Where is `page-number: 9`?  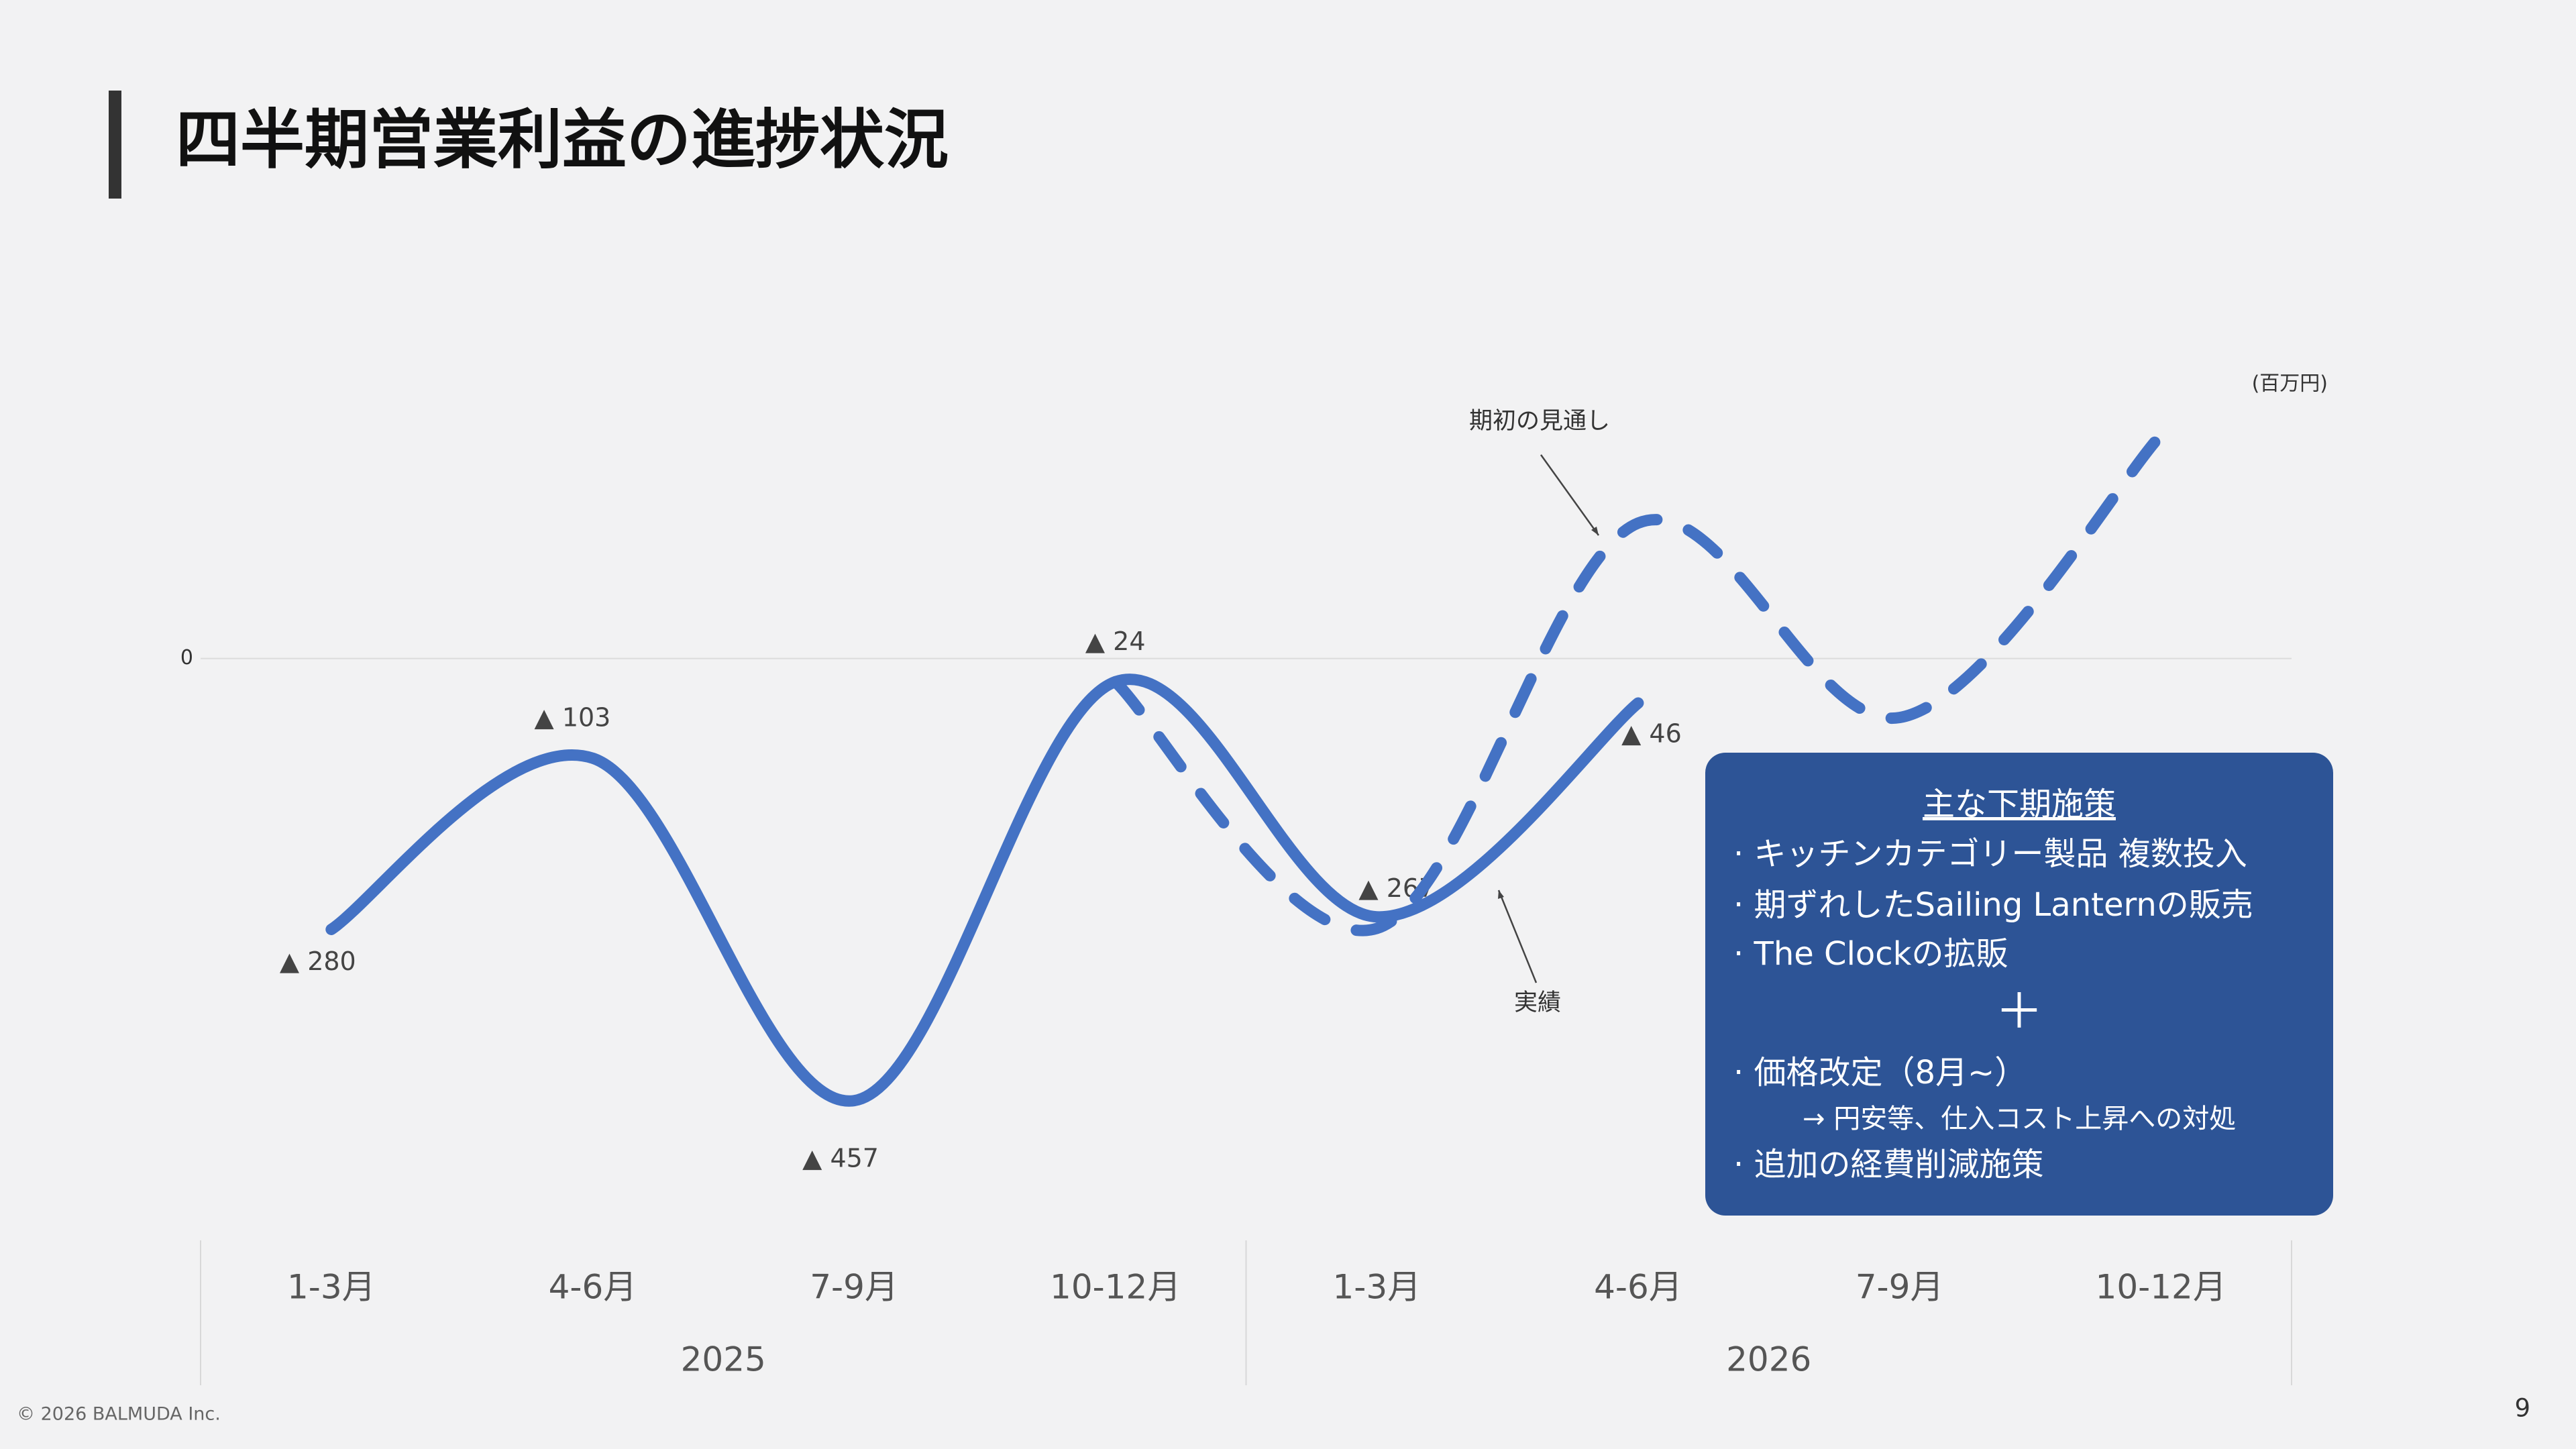 page-number: 9 is located at coordinates (2522, 1408).